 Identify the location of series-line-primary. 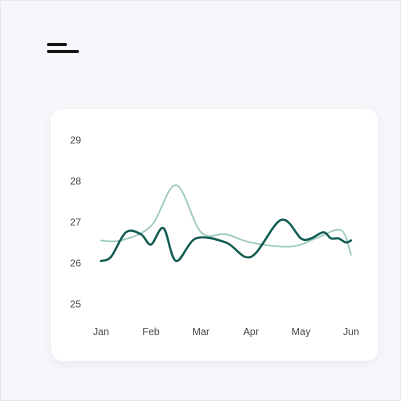
(226, 240).